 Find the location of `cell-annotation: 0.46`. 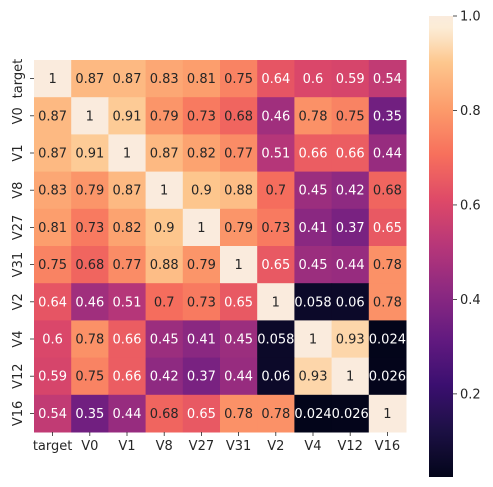

cell-annotation: 0.46 is located at coordinates (275, 116).